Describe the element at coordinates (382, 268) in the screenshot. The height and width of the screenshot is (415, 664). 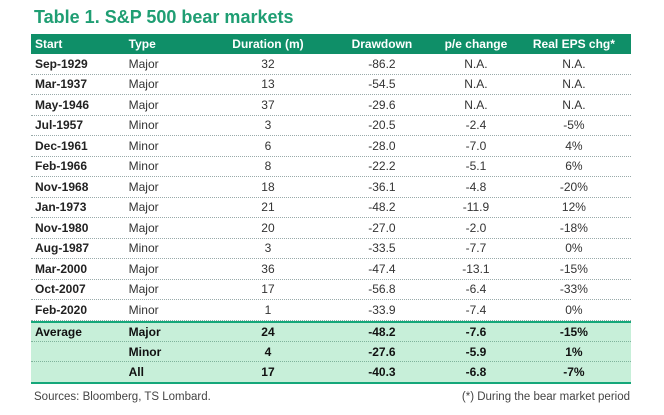
I see `cell-drawdown: -47.4` at that location.